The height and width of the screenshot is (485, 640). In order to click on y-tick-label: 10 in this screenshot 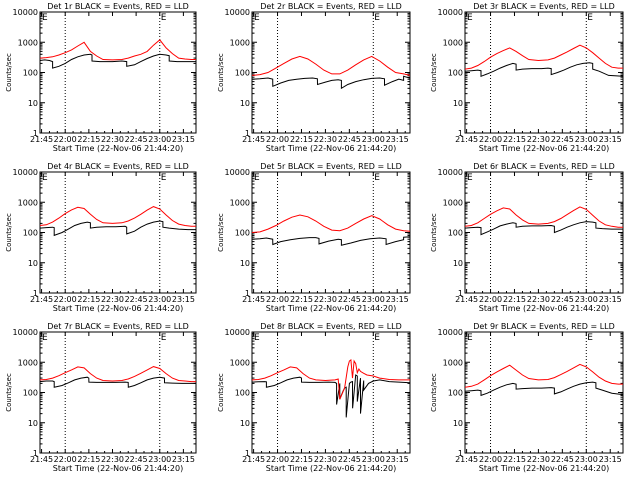, I will do `click(458, 263)`.